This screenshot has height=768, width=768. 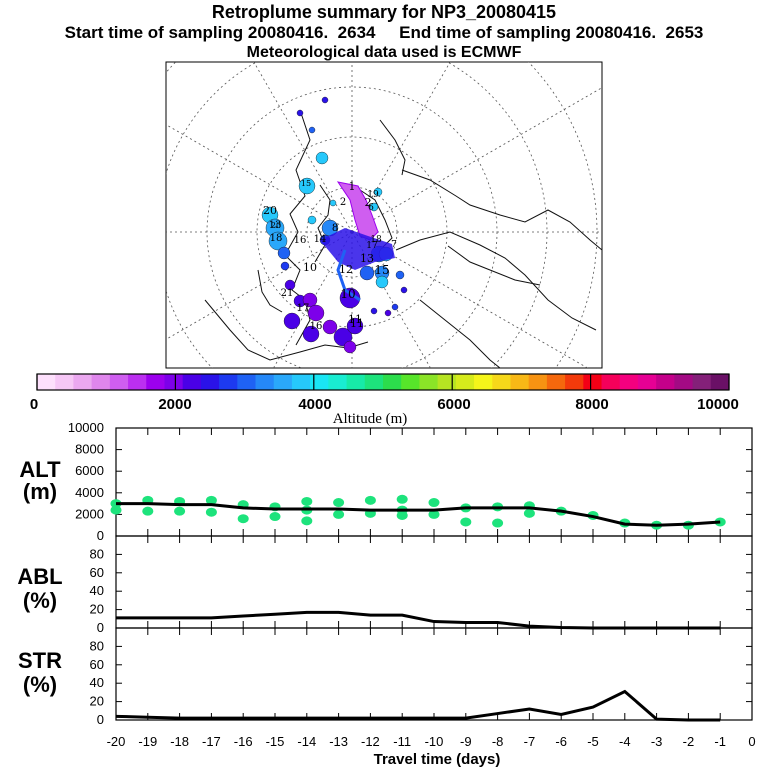 I want to click on map-day-label: 17, so click(x=372, y=246).